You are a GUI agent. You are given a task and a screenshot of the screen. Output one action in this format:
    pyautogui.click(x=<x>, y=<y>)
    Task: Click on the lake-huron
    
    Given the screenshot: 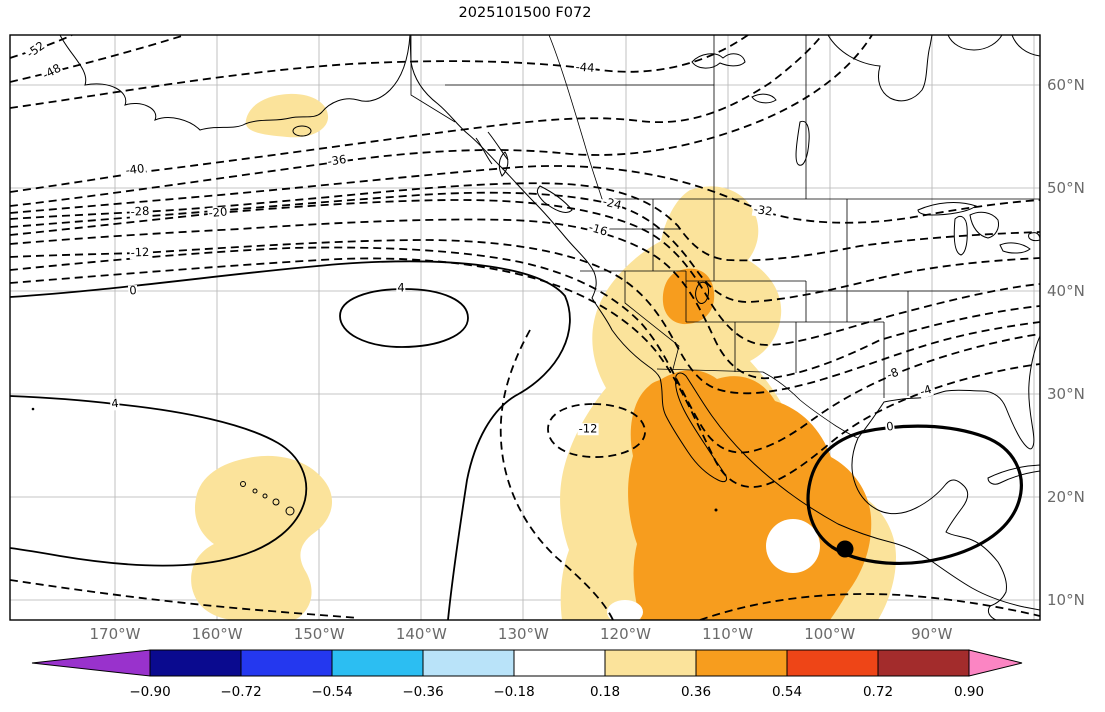 What is the action you would take?
    pyautogui.click(x=984, y=225)
    